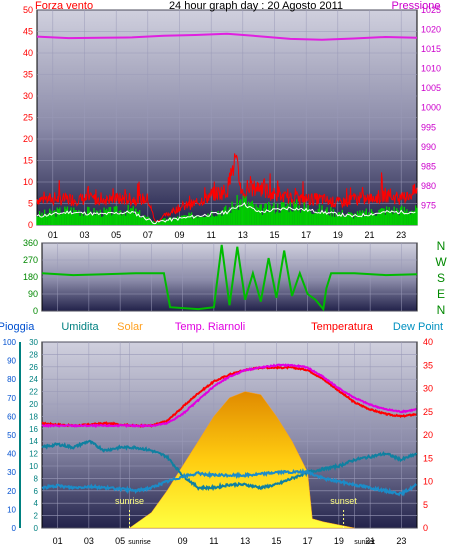 The height and width of the screenshot is (555, 470). What do you see at coordinates (428, 342) in the screenshot?
I see `y-tick-label-temp: 40` at bounding box center [428, 342].